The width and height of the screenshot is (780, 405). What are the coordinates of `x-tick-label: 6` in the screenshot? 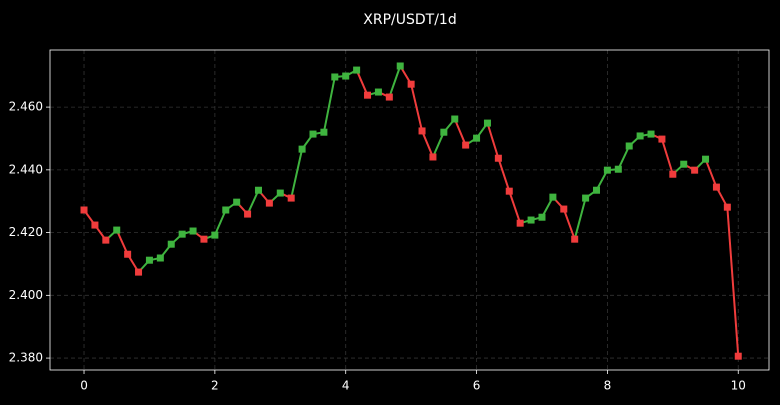 It's located at (477, 386).